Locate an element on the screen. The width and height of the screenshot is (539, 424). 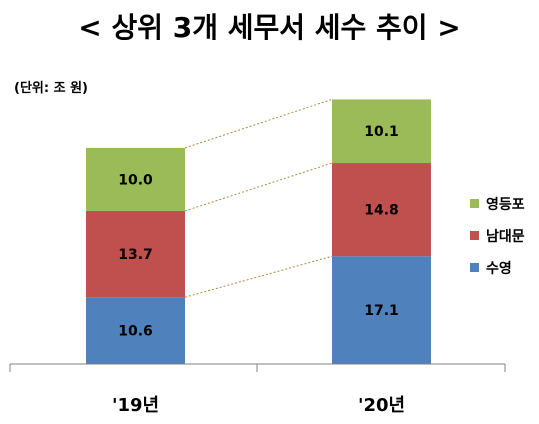
unit-label: (단위: 조 원) is located at coordinates (51, 88).